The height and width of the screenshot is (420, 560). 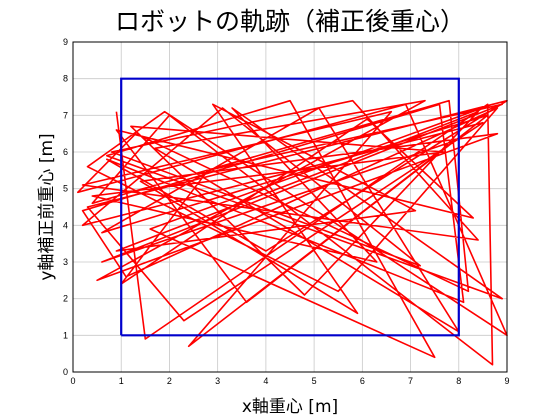 What do you see at coordinates (458, 381) in the screenshot?
I see `x-tick-label: 8` at bounding box center [458, 381].